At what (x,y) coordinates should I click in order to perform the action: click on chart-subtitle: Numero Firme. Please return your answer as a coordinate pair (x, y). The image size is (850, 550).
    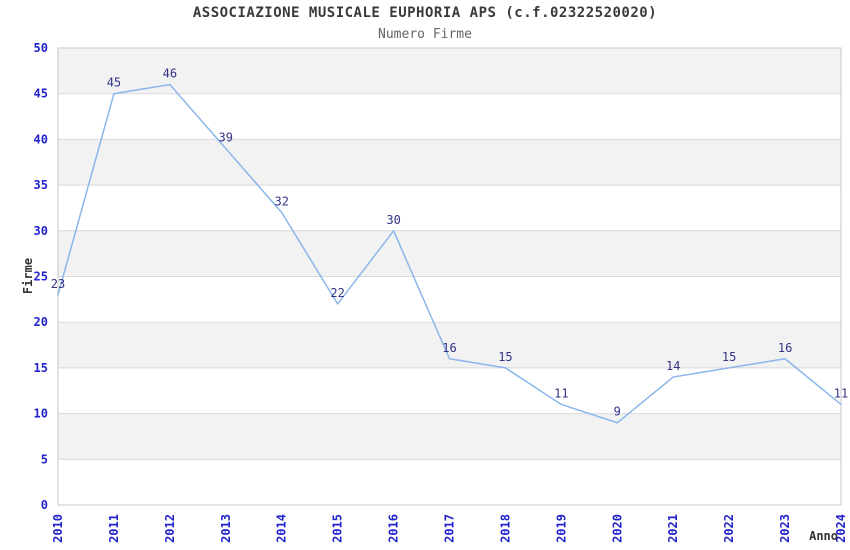
    Looking at the image, I should click on (425, 34).